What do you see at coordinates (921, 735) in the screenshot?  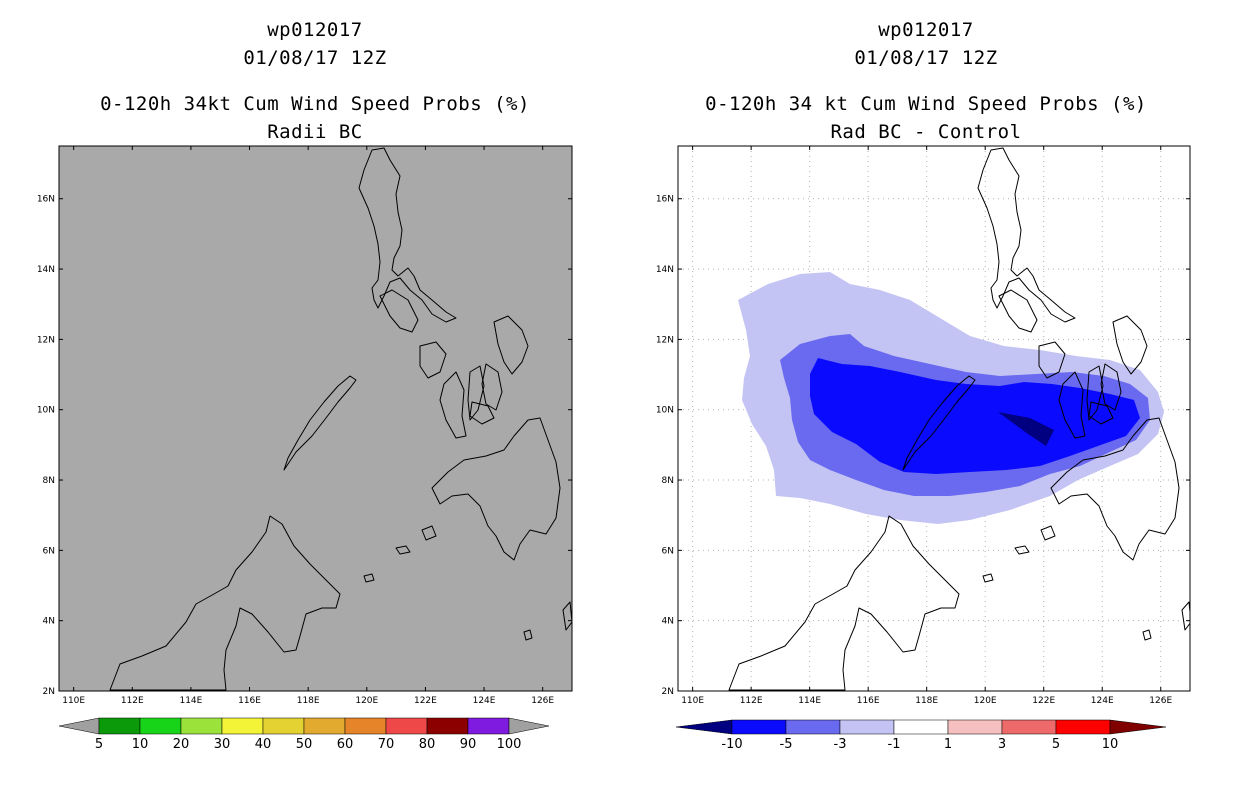 I see `right-colorbar: -10 -5 -3 -1 1 3 5 10` at bounding box center [921, 735].